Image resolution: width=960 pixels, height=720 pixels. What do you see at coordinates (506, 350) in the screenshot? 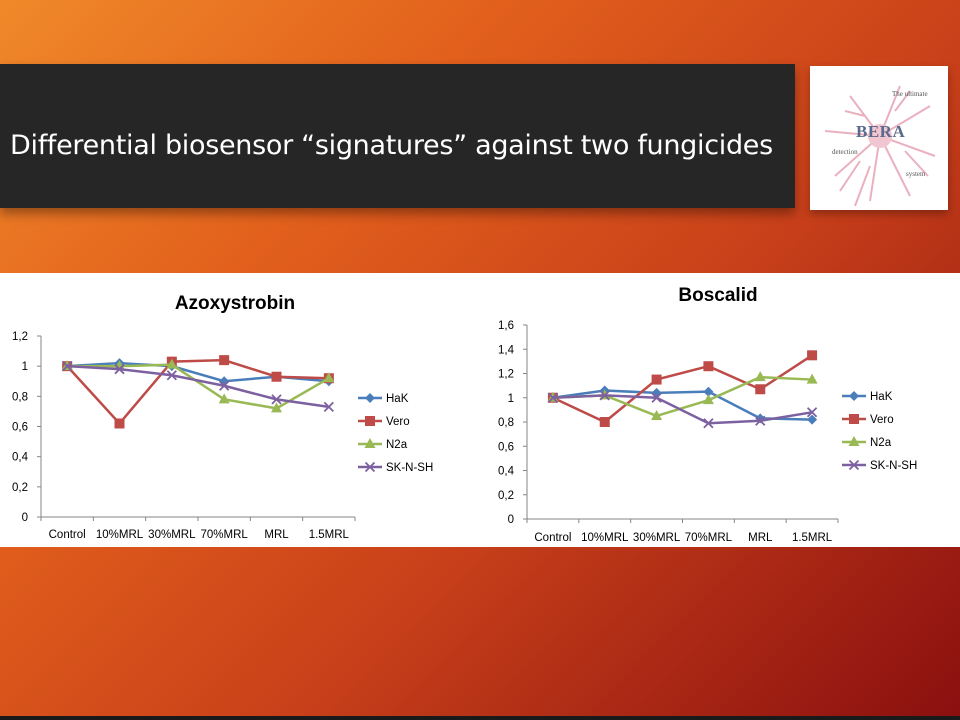
I see `y-tick-label: 1,4` at bounding box center [506, 350].